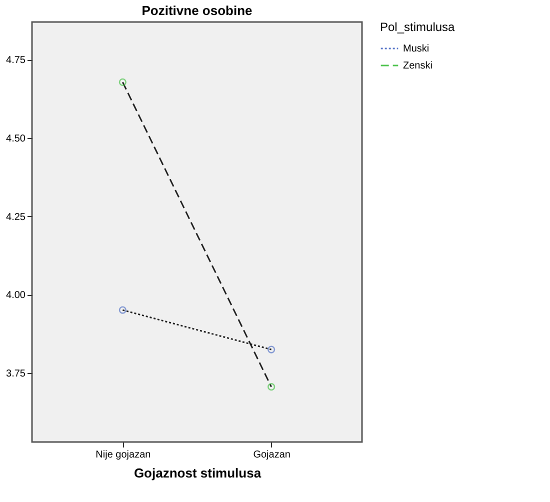  What do you see at coordinates (271, 455) in the screenshot?
I see `x-tick-label: Gojazan` at bounding box center [271, 455].